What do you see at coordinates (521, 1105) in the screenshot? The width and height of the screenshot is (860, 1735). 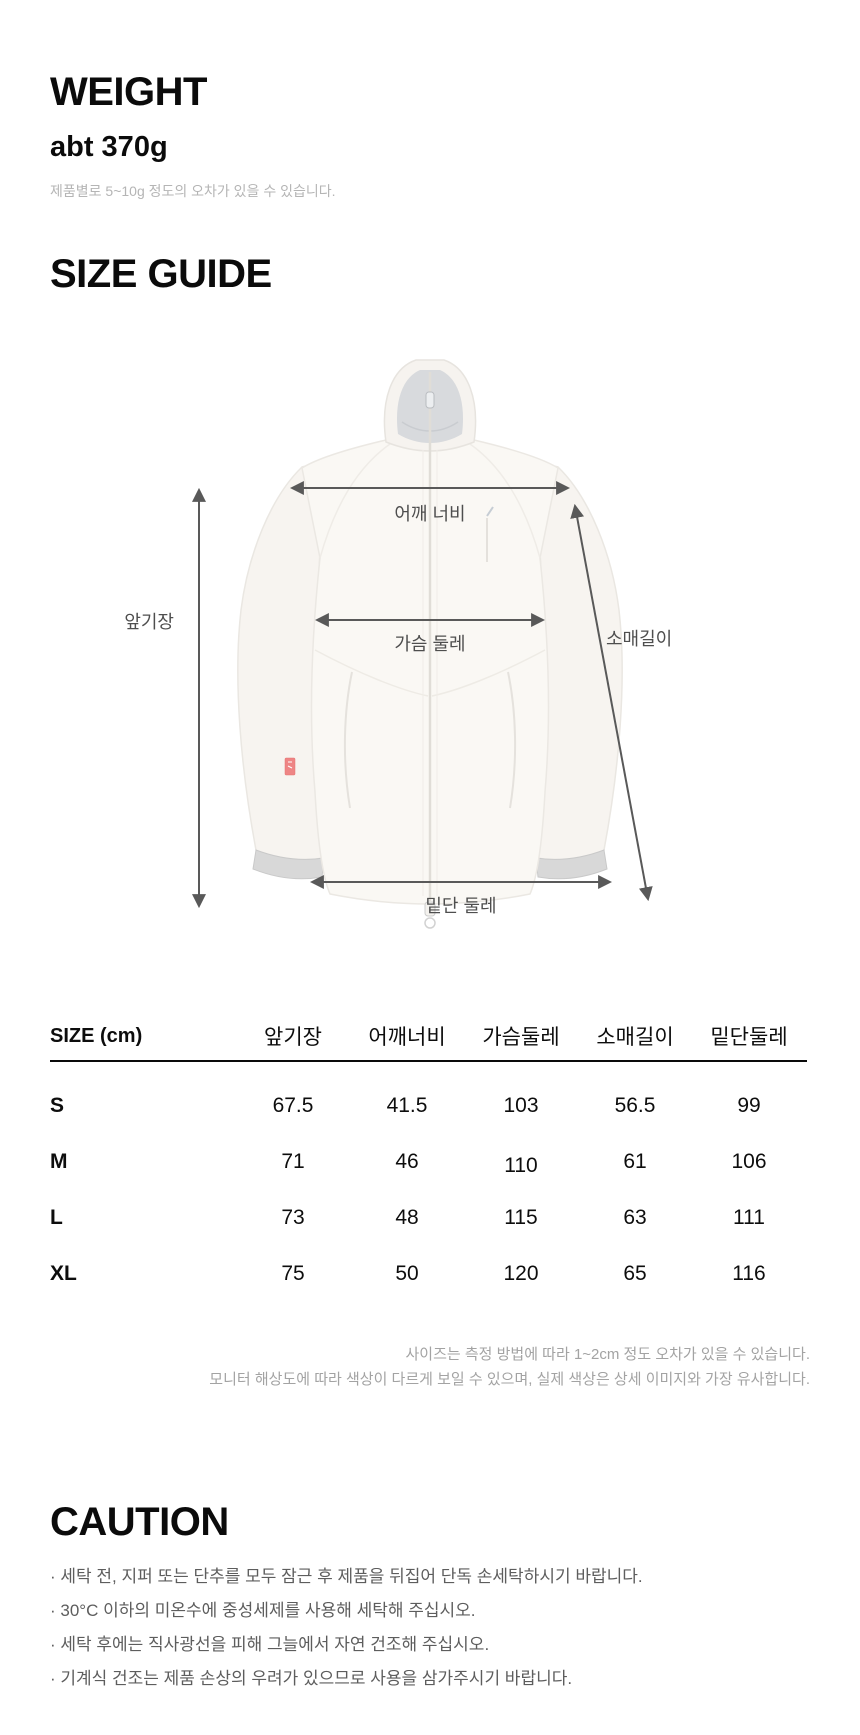 I see `value-chest: 103` at bounding box center [521, 1105].